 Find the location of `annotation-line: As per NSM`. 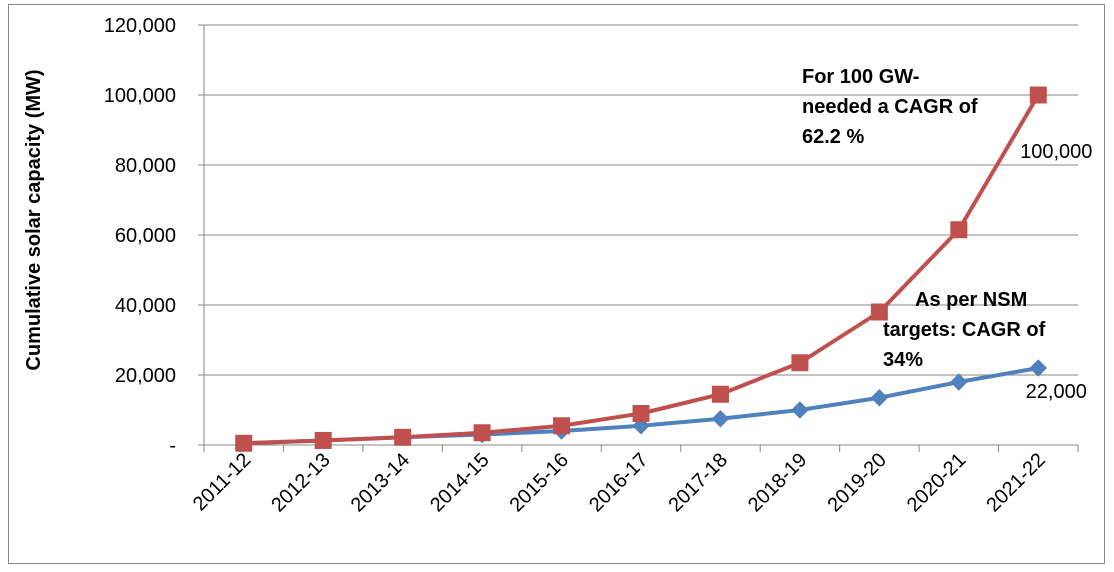

annotation-line: As per NSM is located at coordinates (971, 300).